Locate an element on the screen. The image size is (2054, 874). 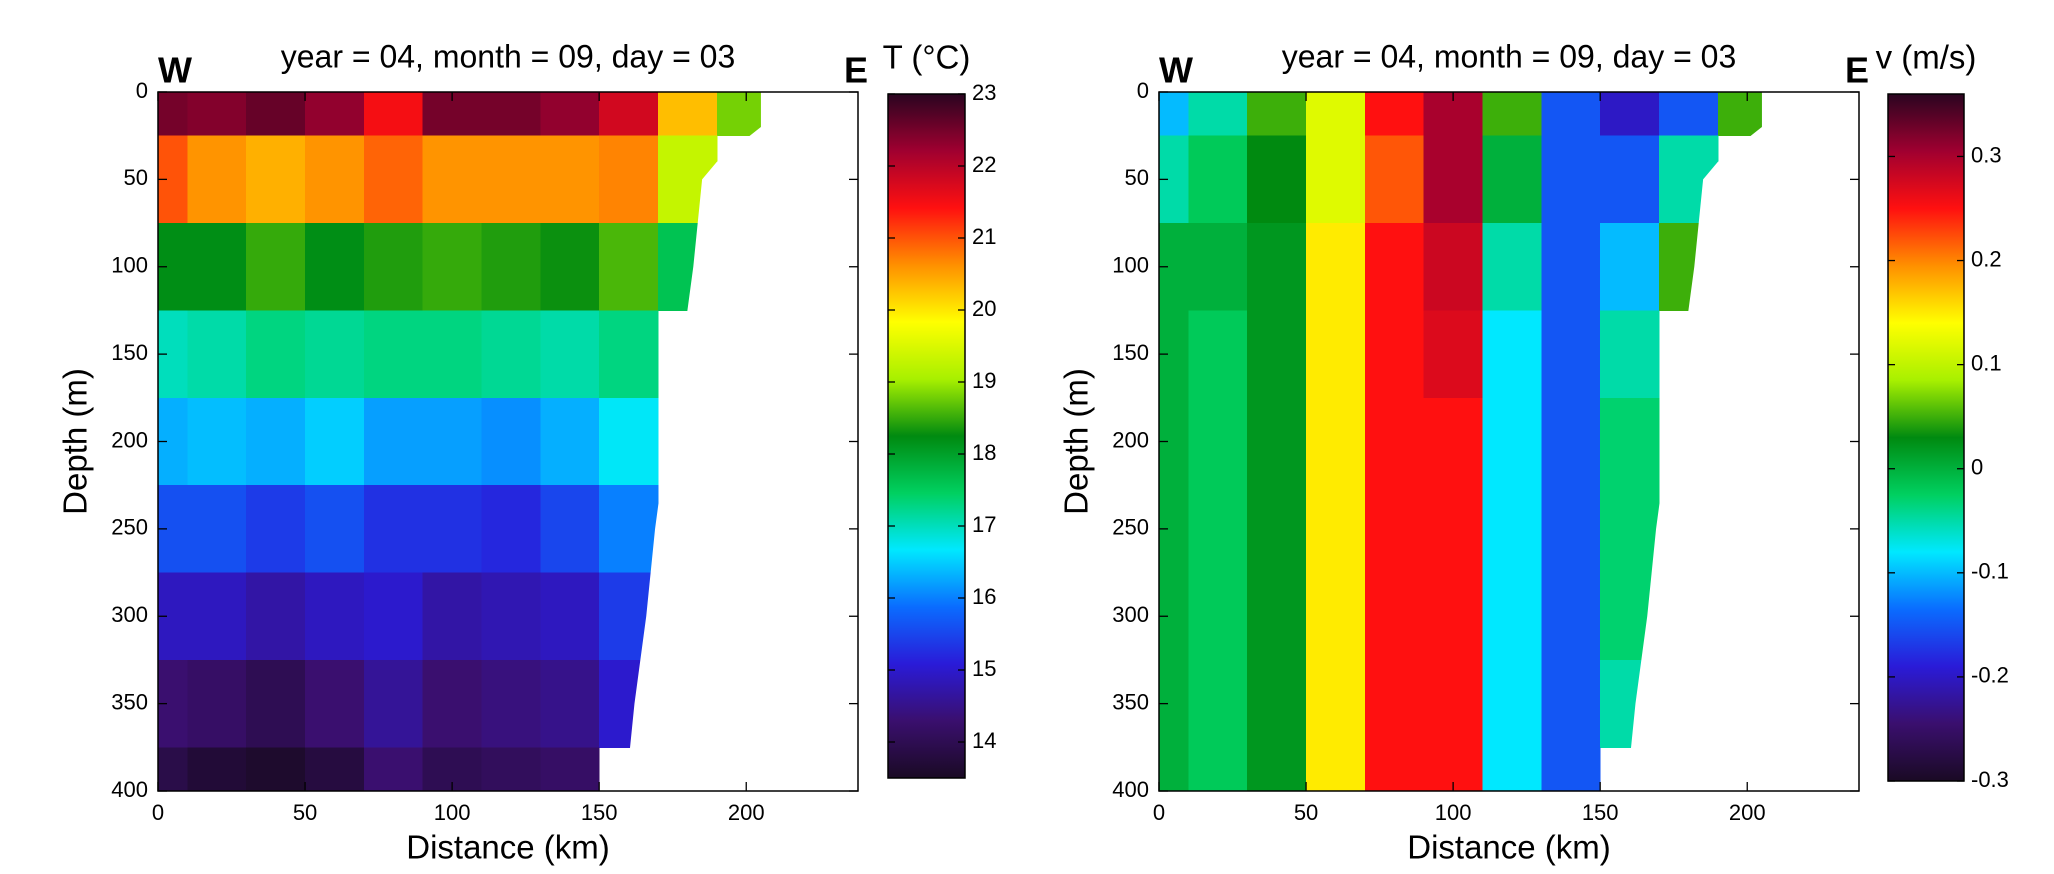
colorbar-tick-label: 15 is located at coordinates (984, 668).